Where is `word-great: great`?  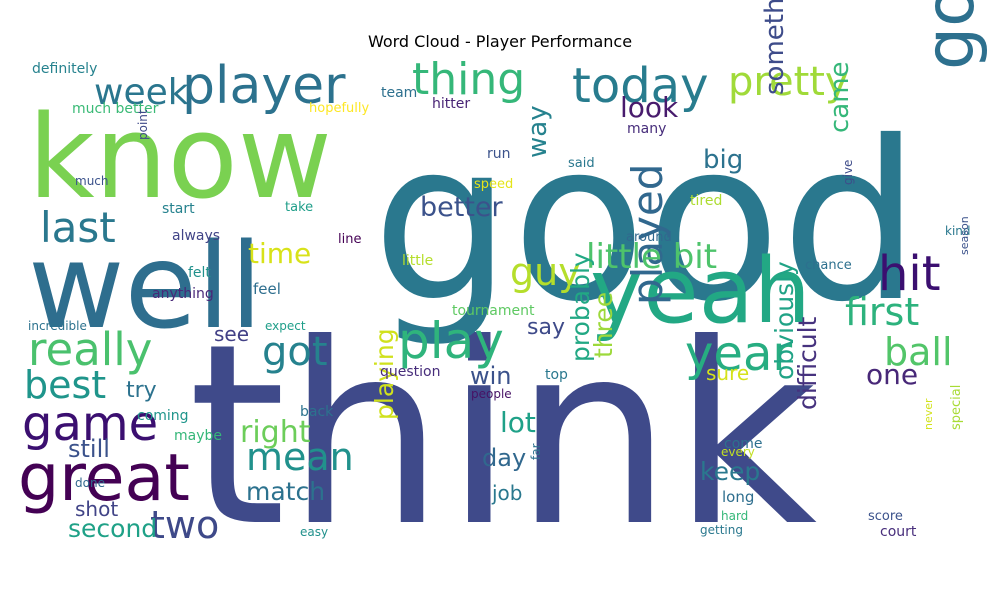 word-great: great is located at coordinates (104, 478).